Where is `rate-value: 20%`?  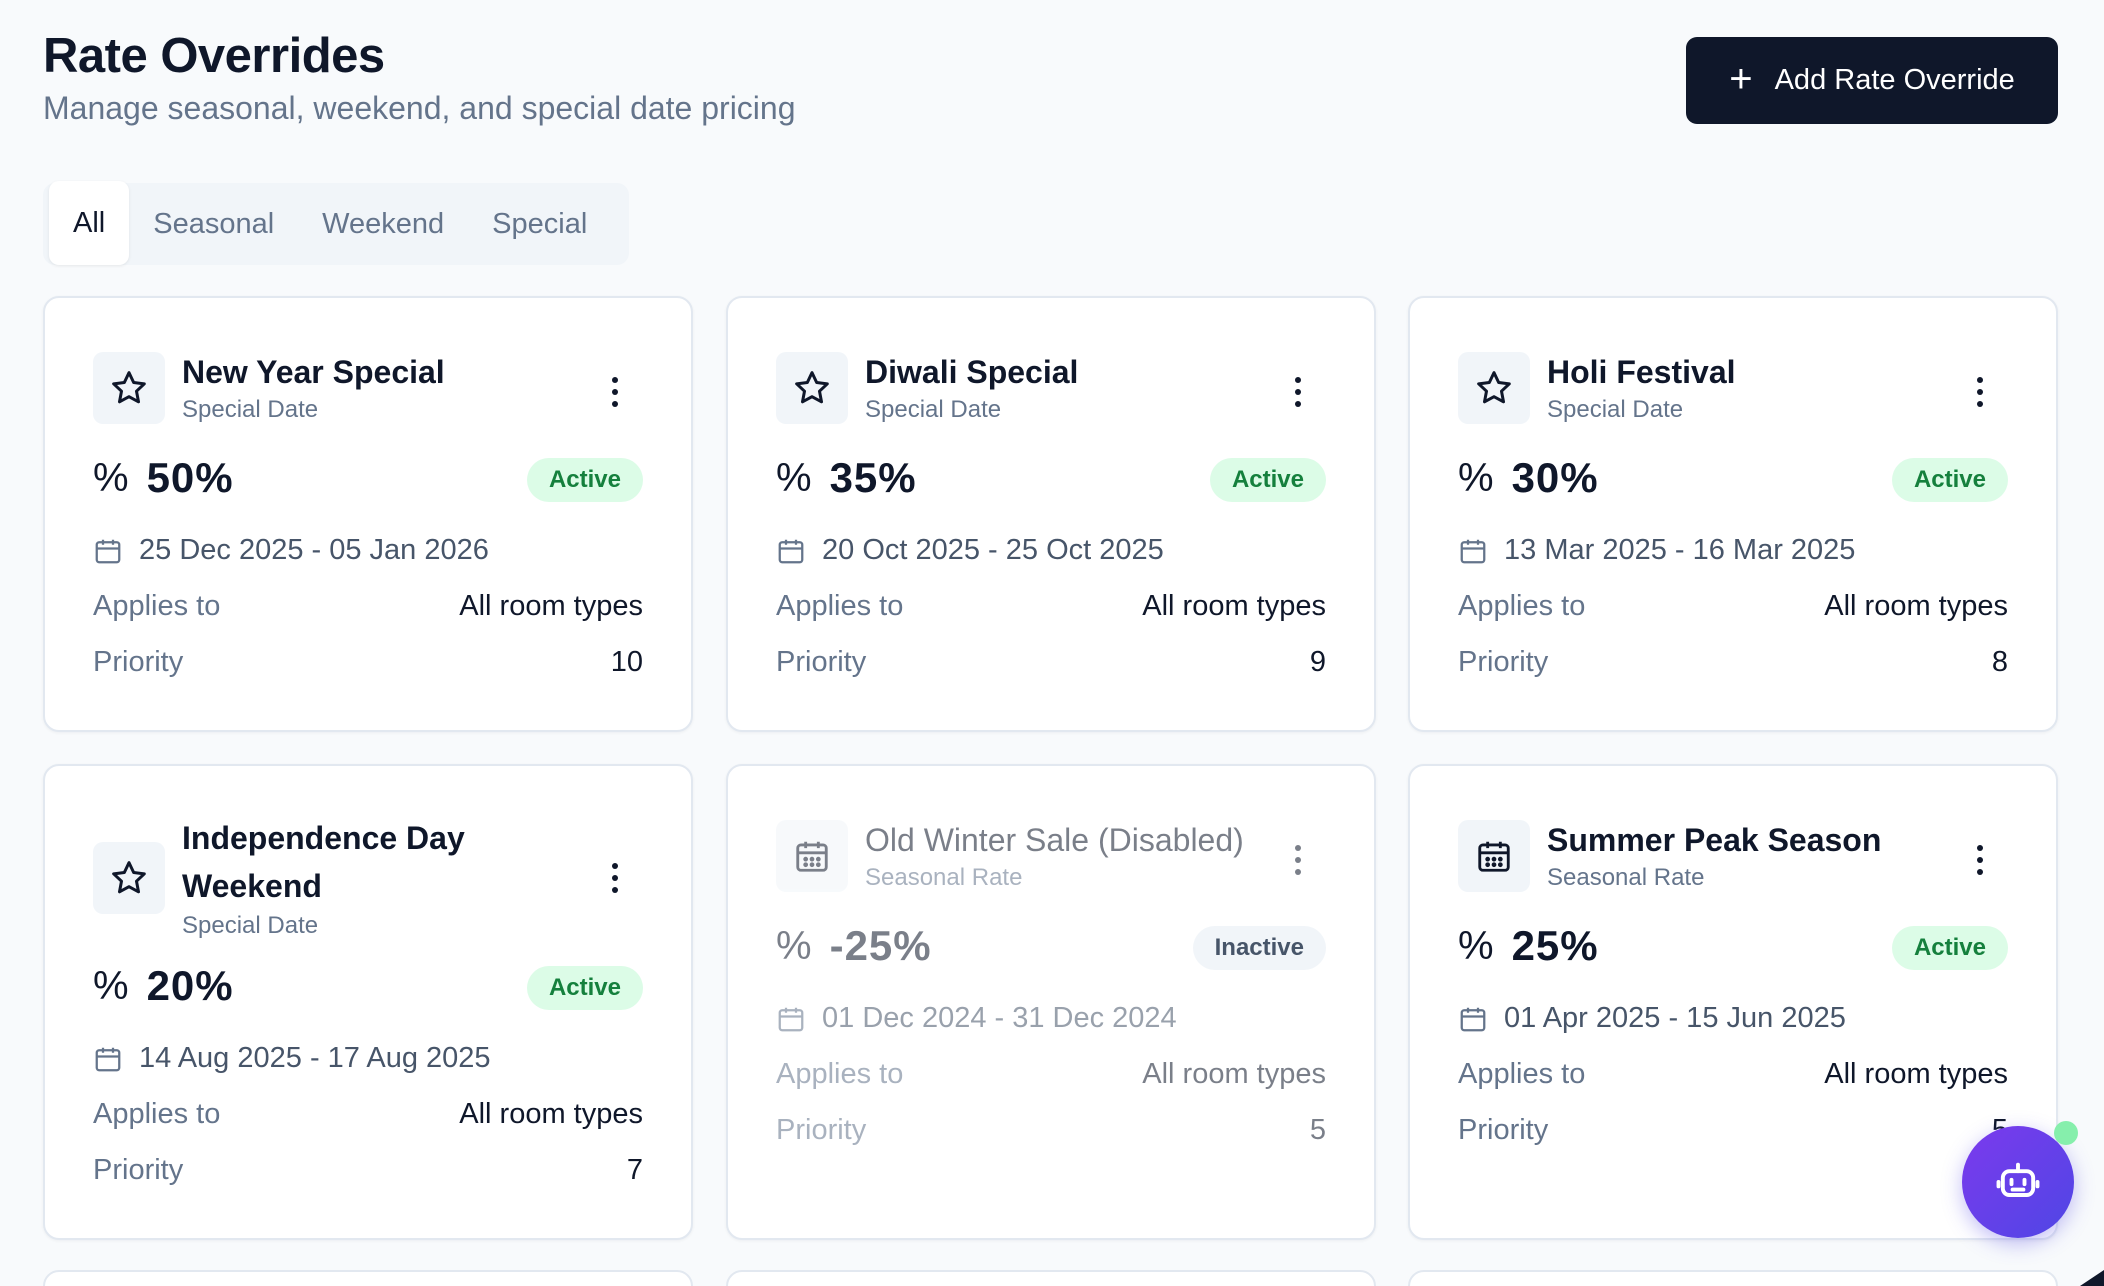
rate-value: 20% is located at coordinates (190, 985).